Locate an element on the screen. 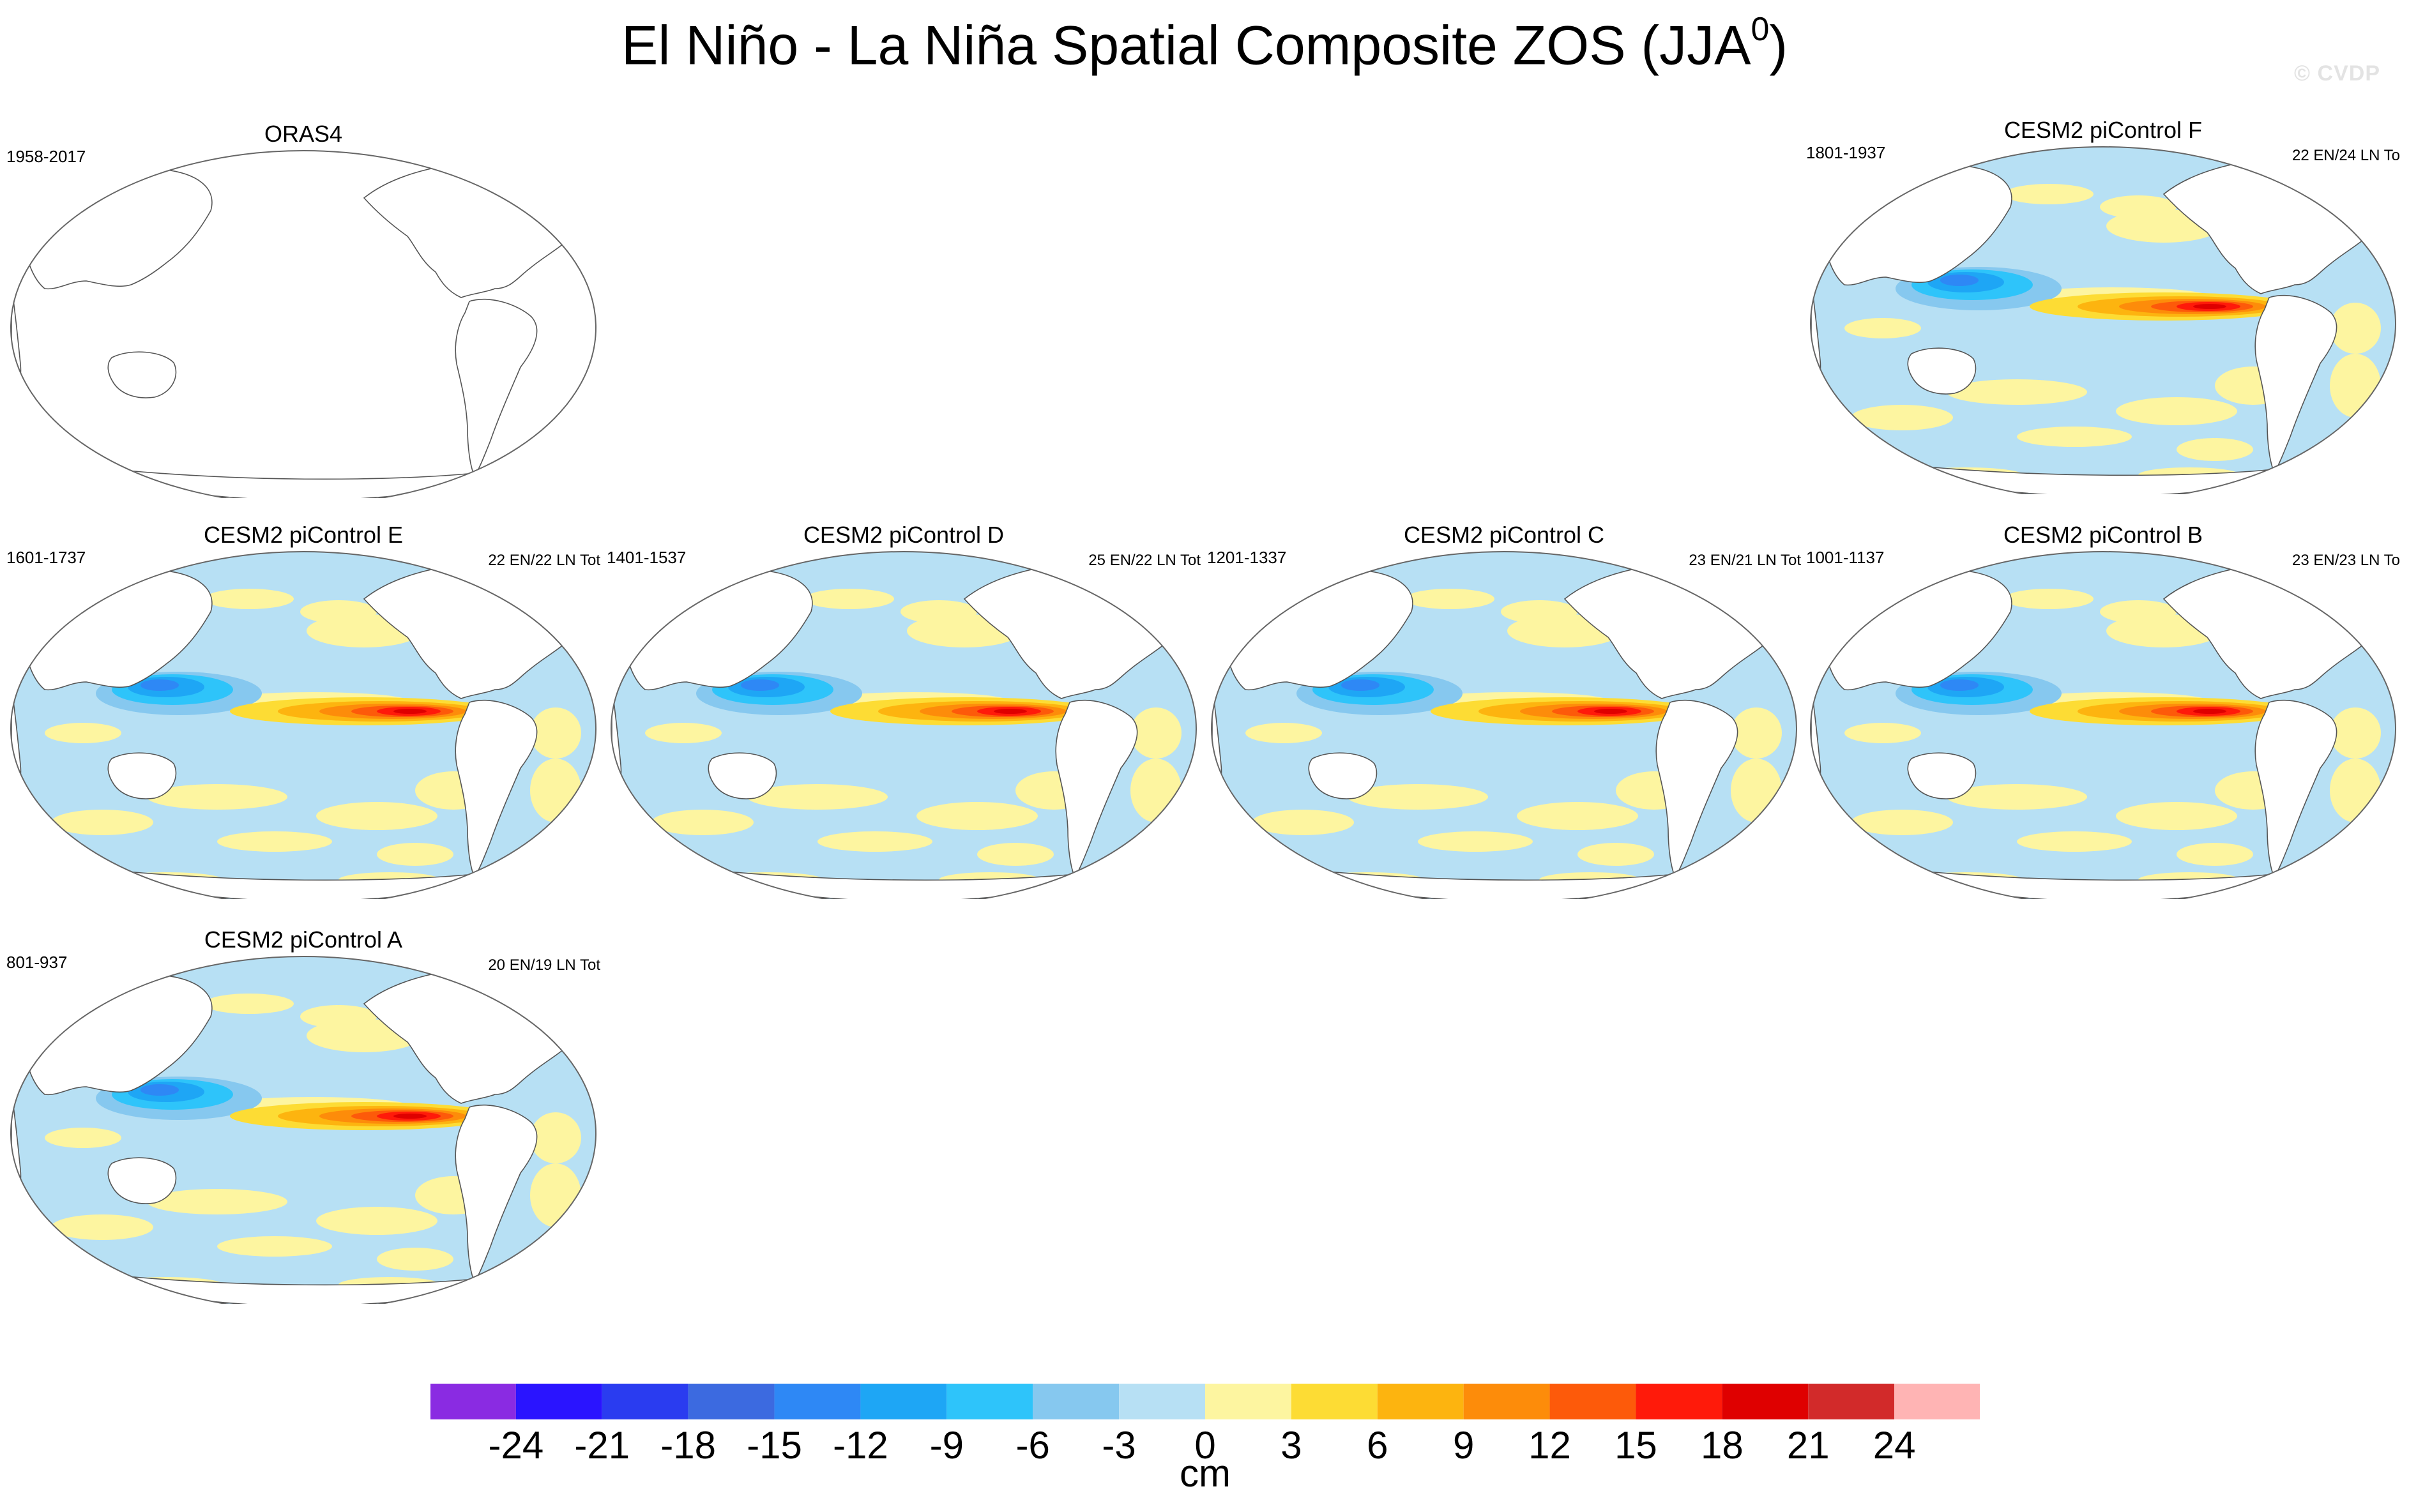 This screenshot has width=2409, height=1512. panel-years: 1601-1737 is located at coordinates (46, 557).